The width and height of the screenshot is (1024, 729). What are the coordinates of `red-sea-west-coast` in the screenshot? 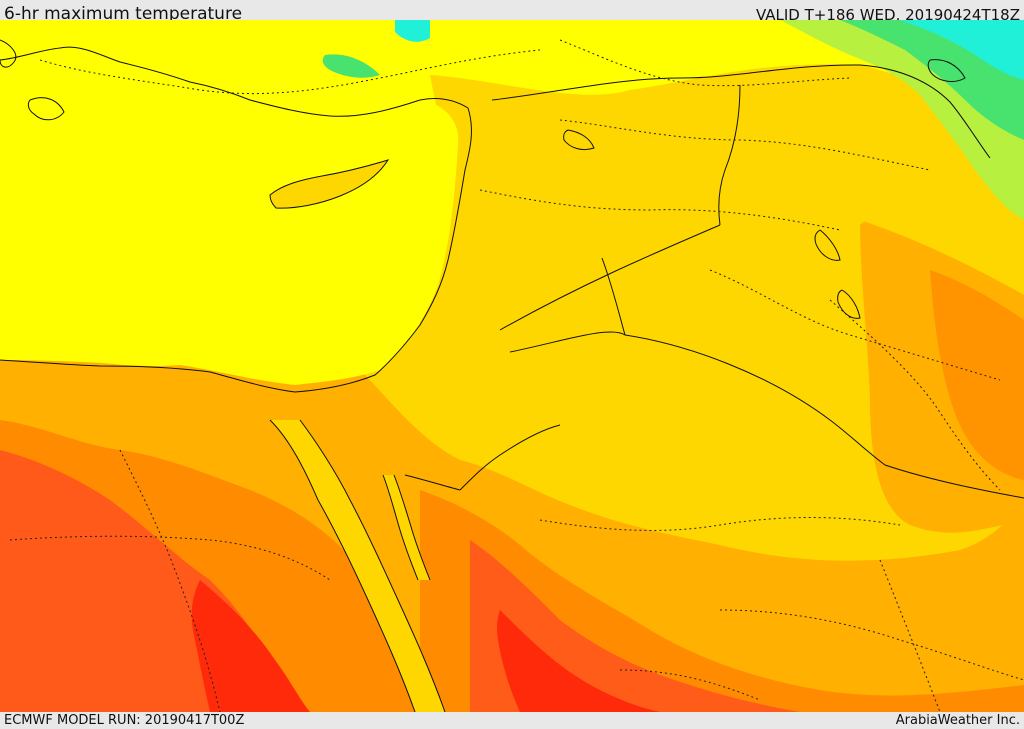 It's located at (342, 565).